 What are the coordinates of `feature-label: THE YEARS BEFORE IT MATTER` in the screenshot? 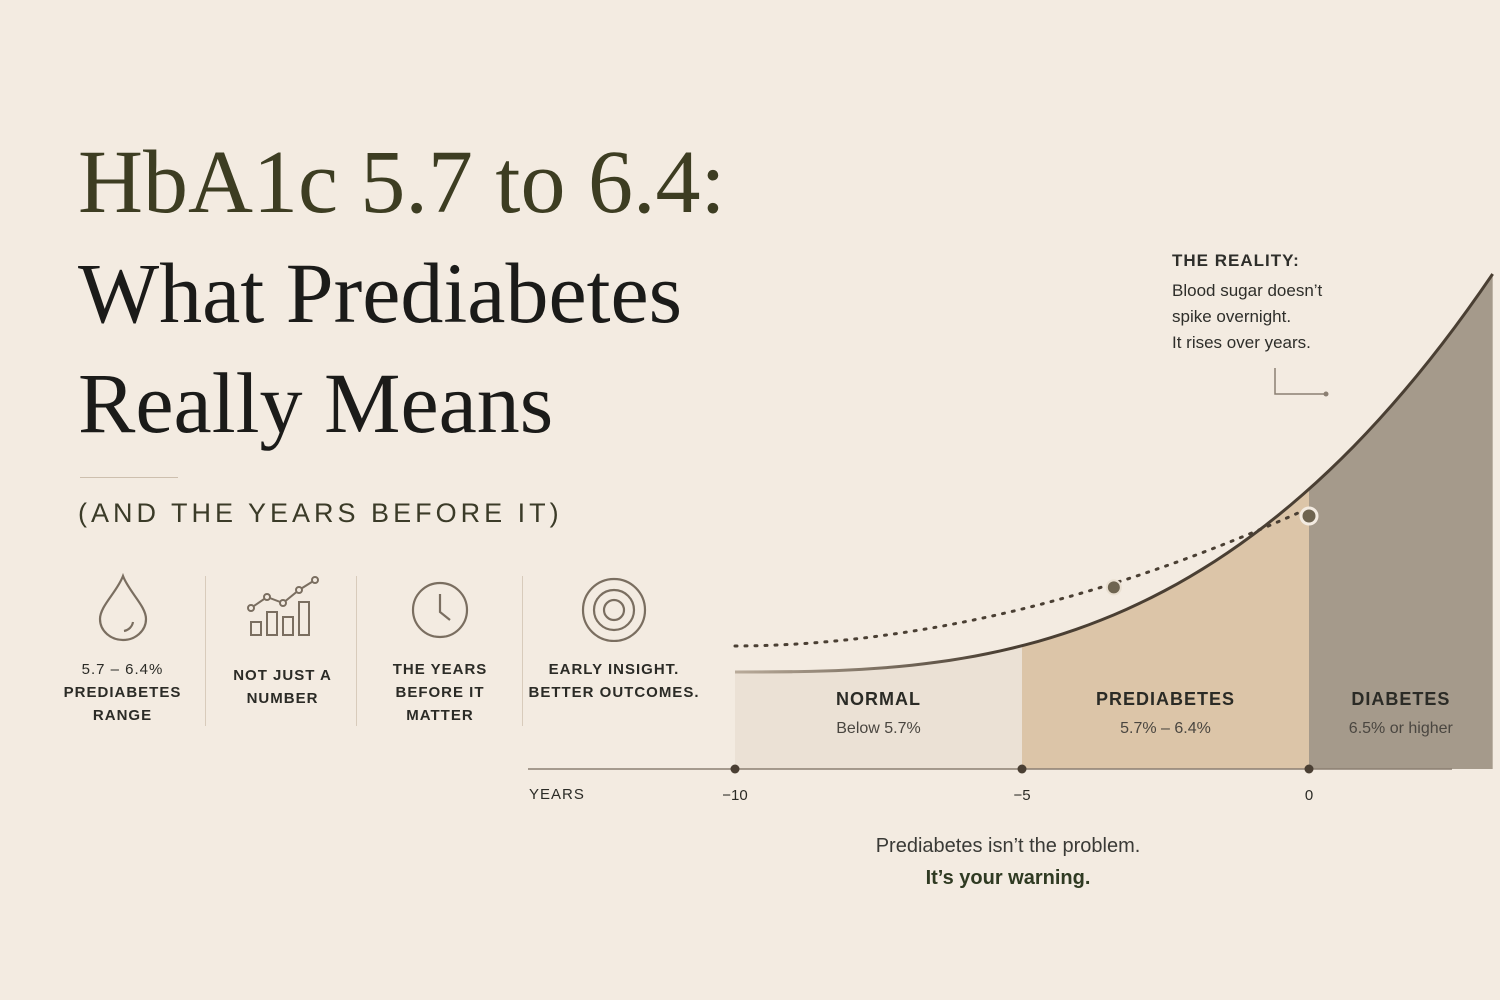 It's located at (440, 692).